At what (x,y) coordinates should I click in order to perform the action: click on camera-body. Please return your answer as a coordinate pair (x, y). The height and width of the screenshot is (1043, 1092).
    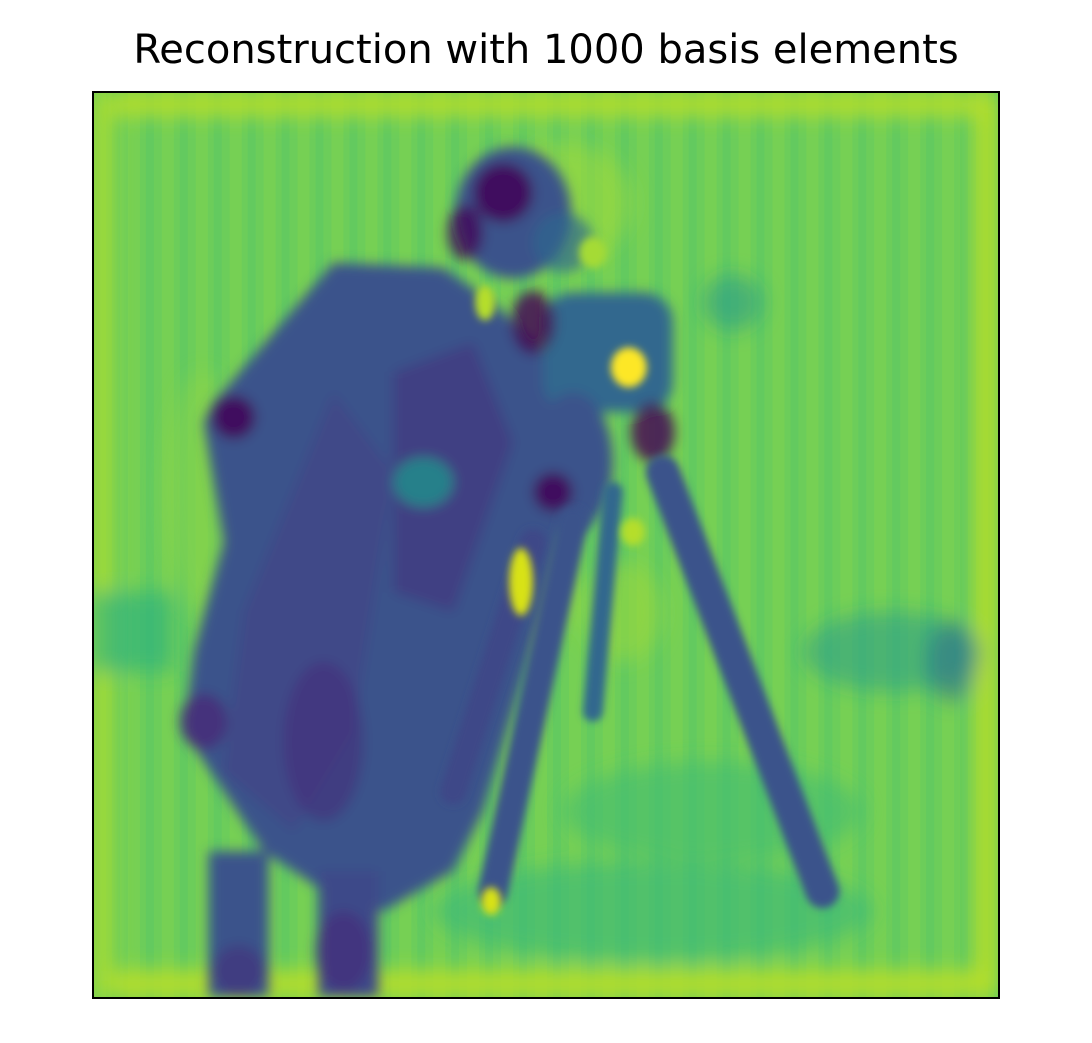
    Looking at the image, I should click on (608, 352).